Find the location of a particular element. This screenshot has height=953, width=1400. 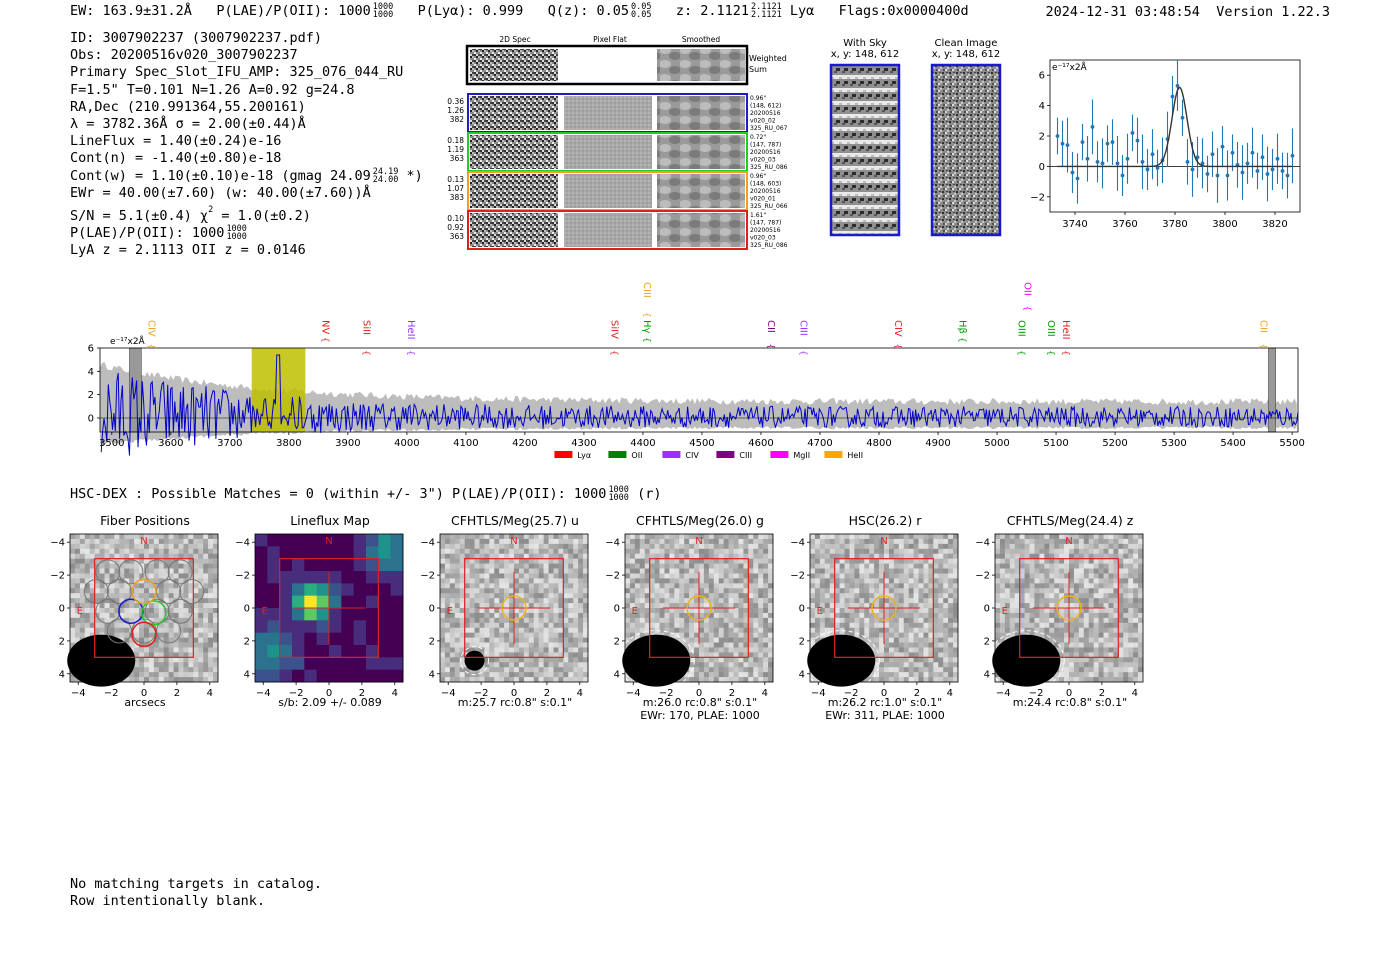

frac-lo: 0.05 is located at coordinates (641, 15).